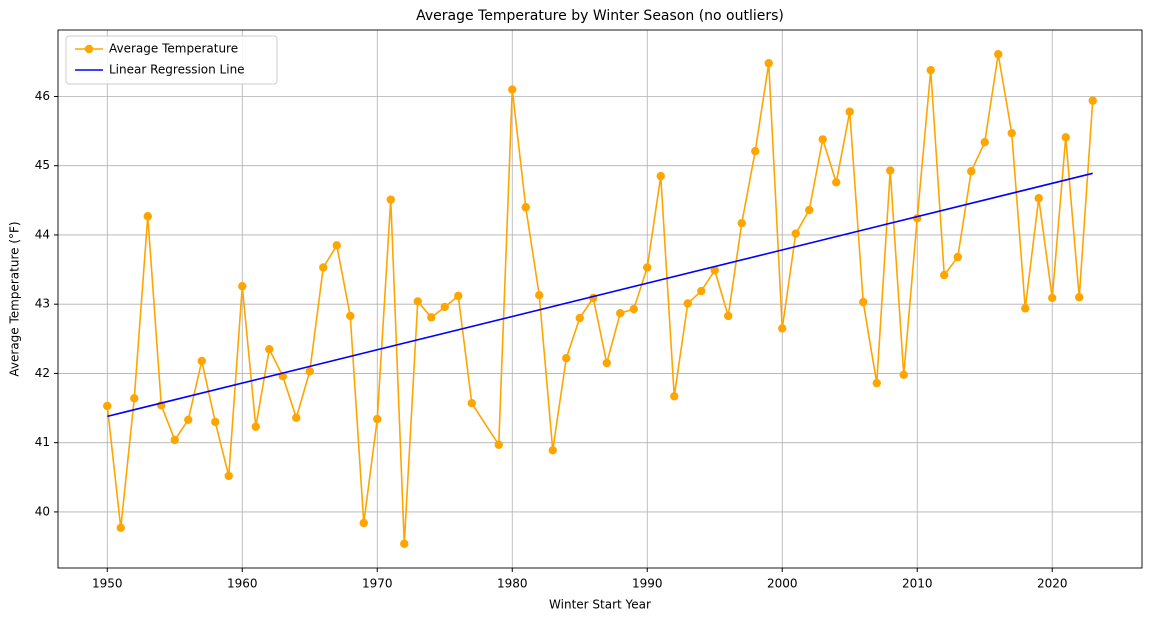 Image resolution: width=1152 pixels, height=622 pixels. Describe the element at coordinates (42, 442) in the screenshot. I see `y-tick-label: 41` at that location.